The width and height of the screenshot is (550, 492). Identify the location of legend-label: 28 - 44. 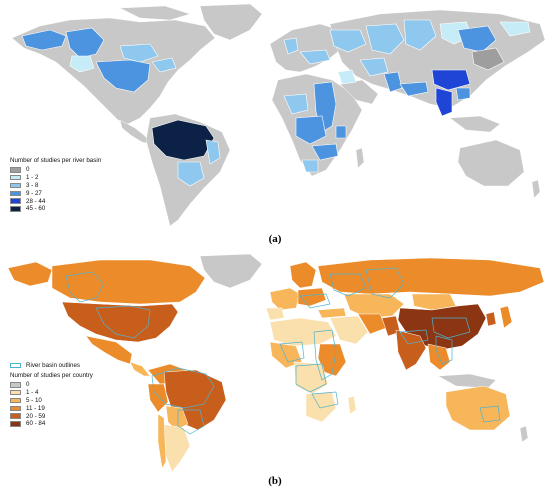
(36, 201).